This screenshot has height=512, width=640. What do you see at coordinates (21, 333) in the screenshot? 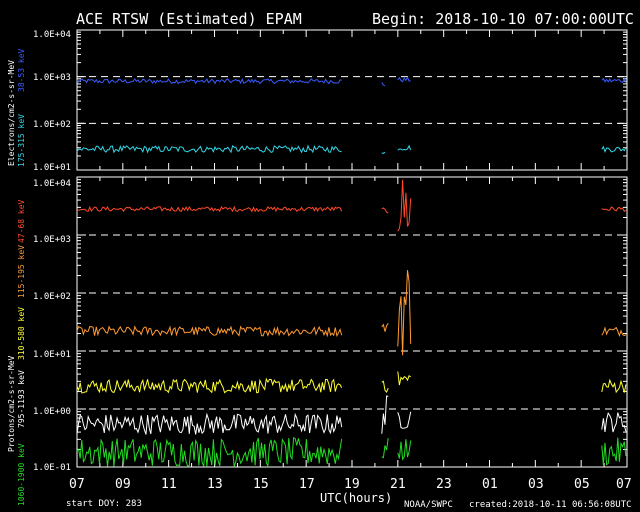
I see `legend-p-310-580: 310-580 keV` at bounding box center [21, 333].